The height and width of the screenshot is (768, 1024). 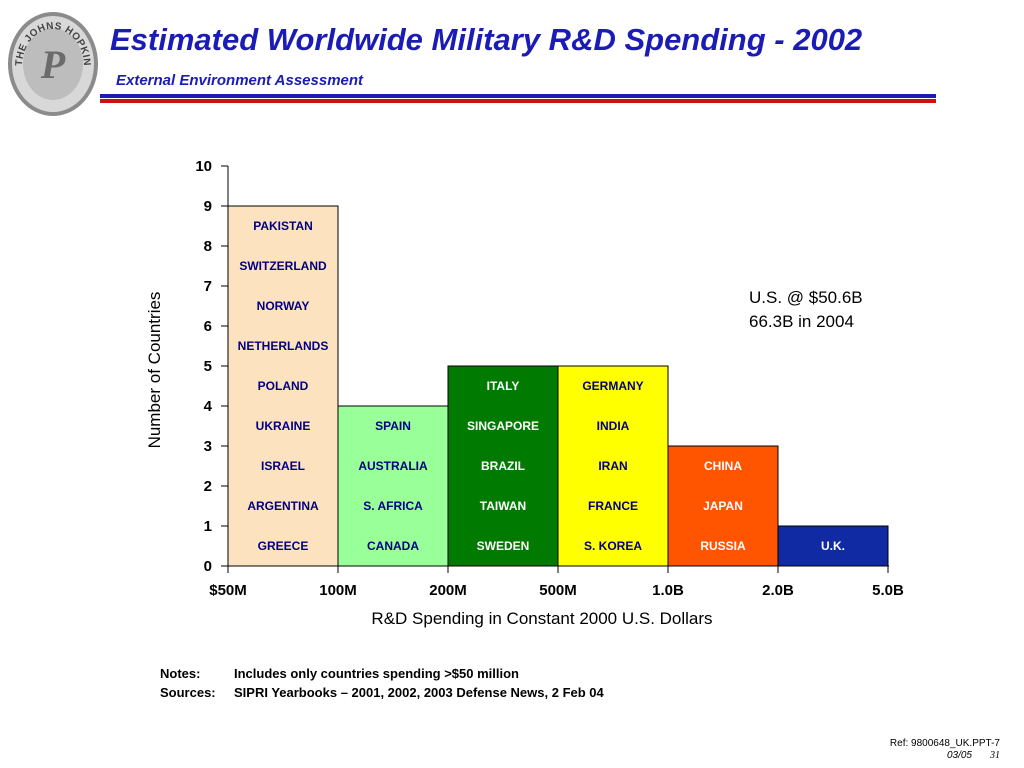 I want to click on country-label: IRAN, so click(x=612, y=466).